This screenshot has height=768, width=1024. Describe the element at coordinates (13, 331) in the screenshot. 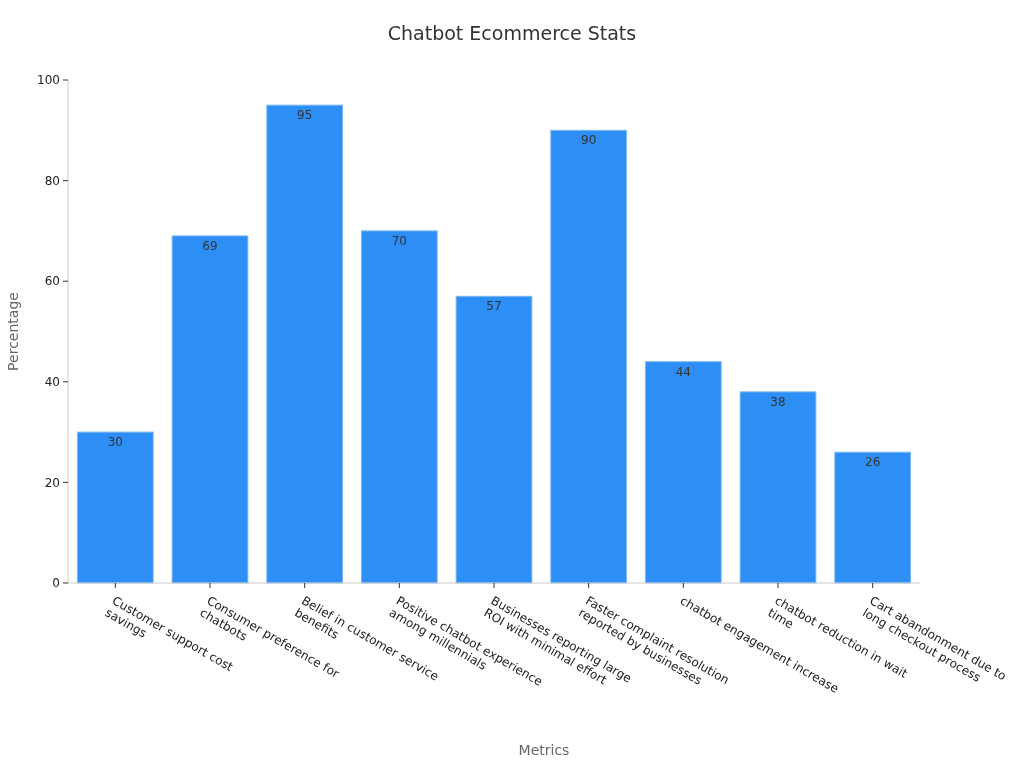

I see `y-axis-title: Percentage` at that location.